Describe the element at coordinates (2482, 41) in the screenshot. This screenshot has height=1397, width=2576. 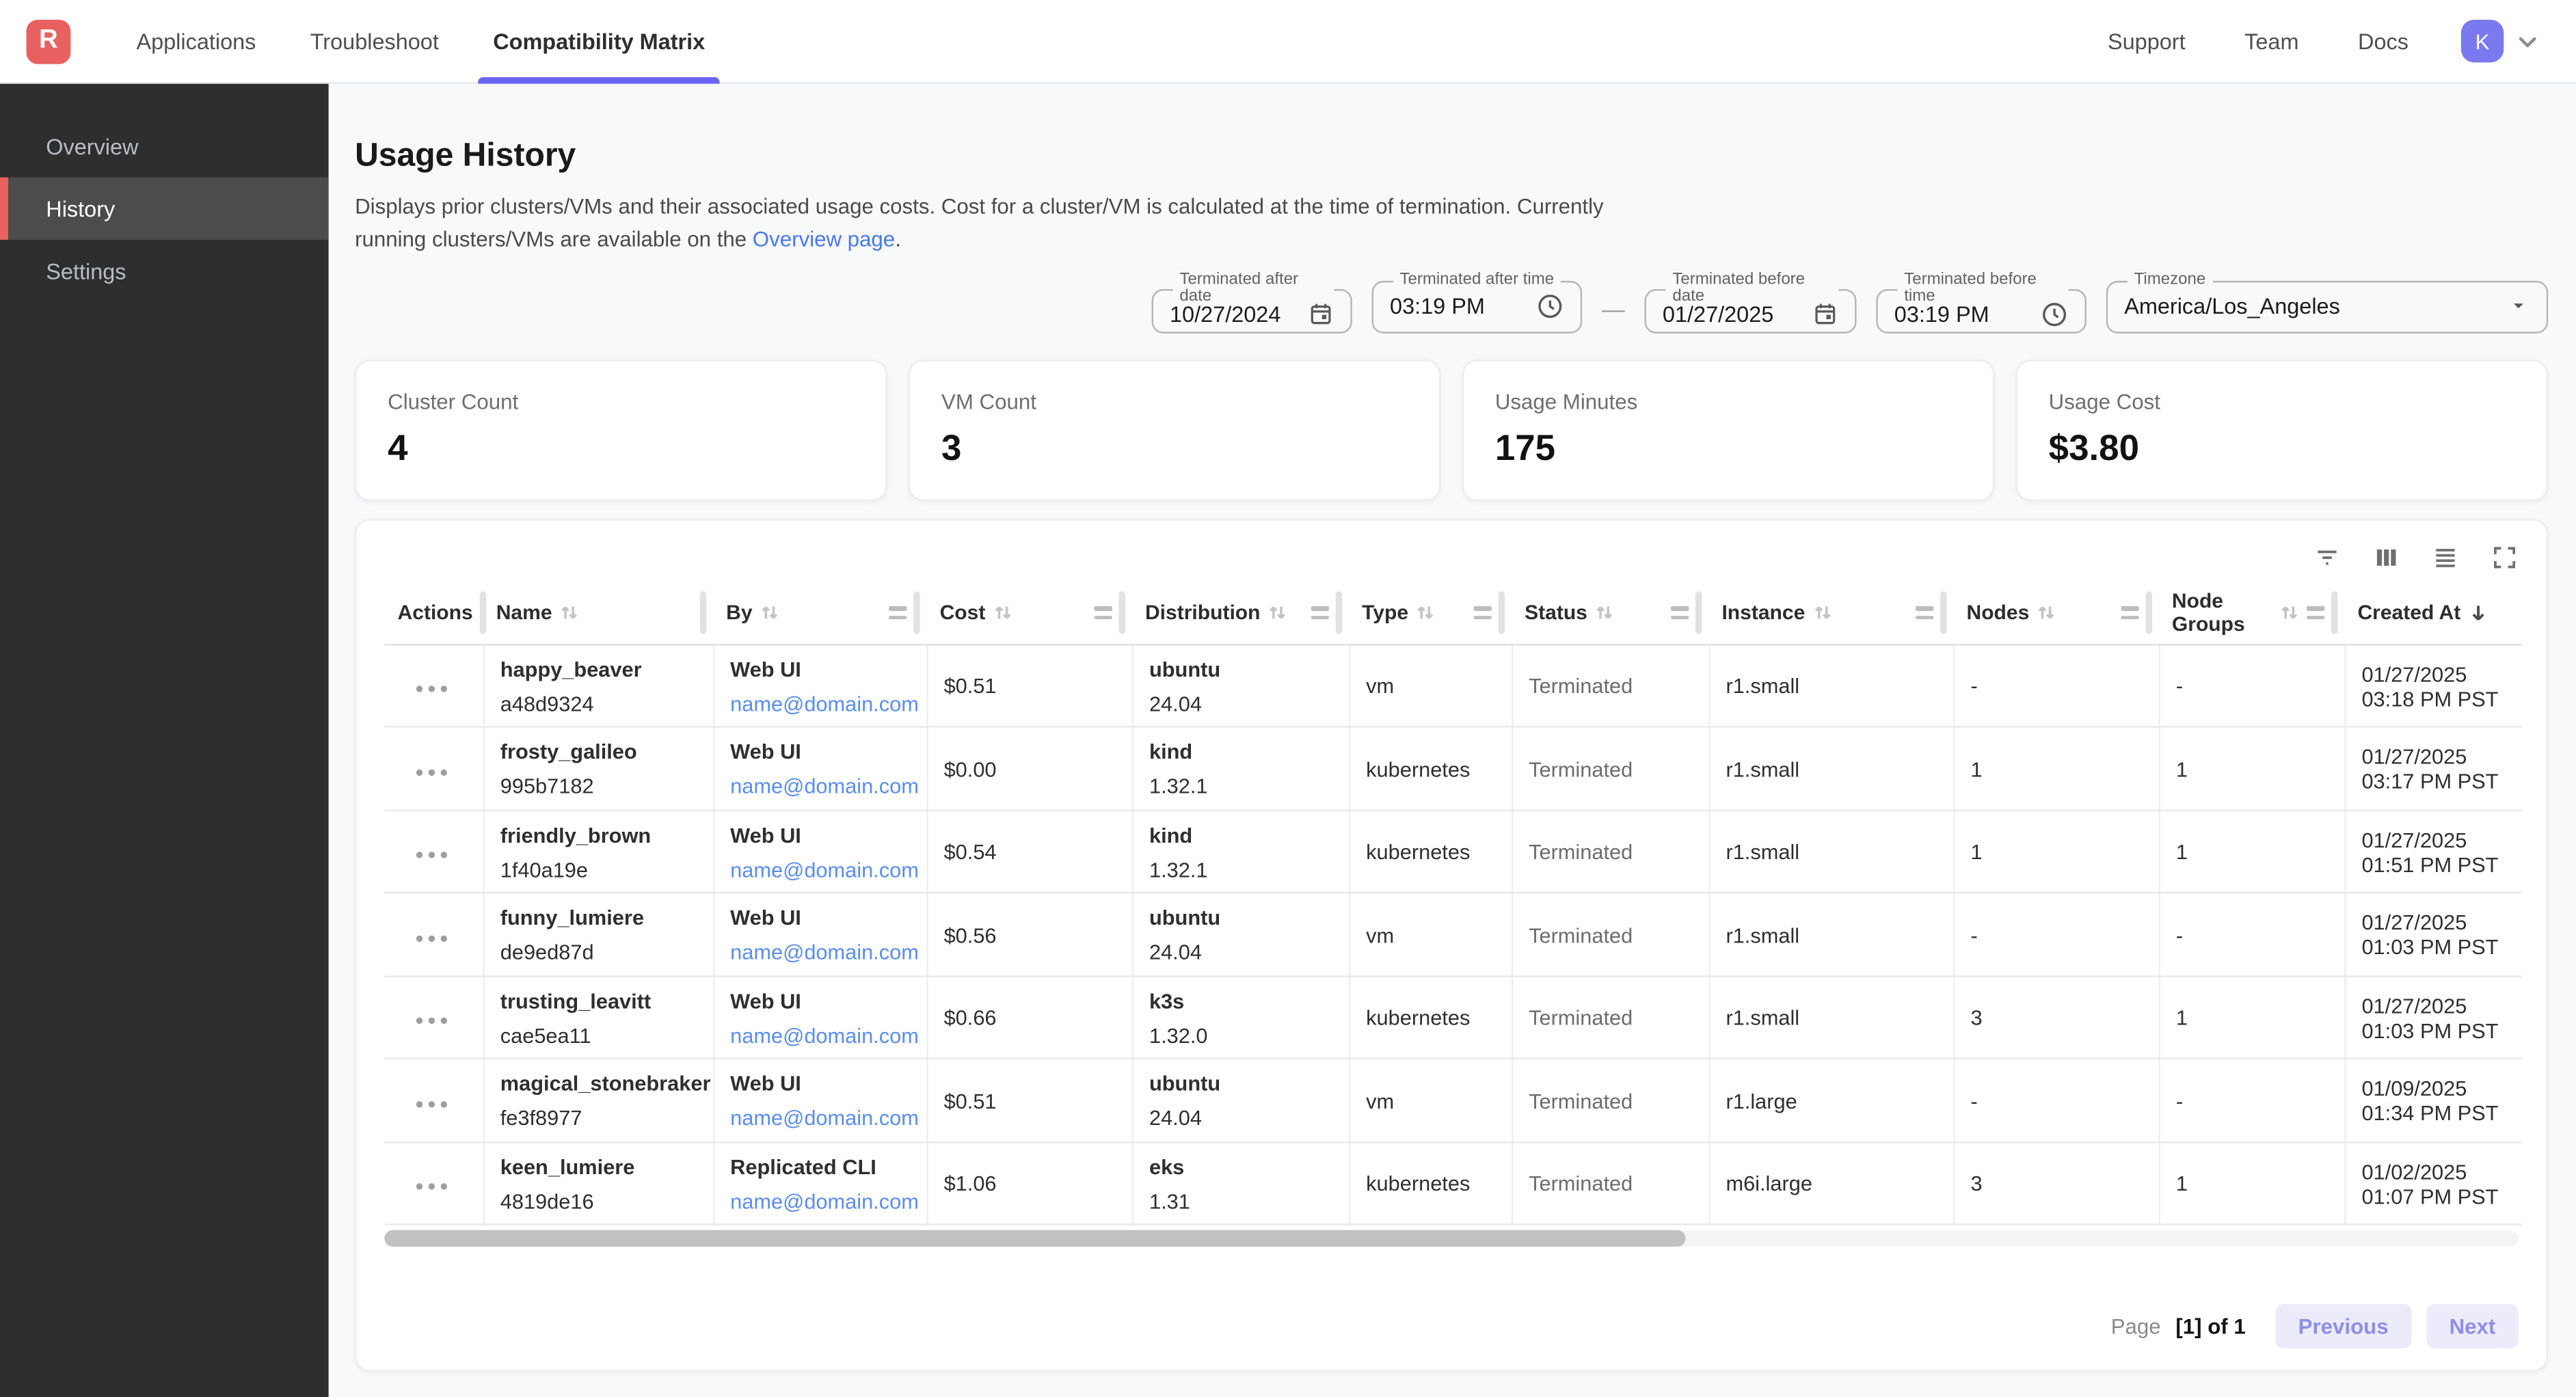
I see `avatar: K` at that location.